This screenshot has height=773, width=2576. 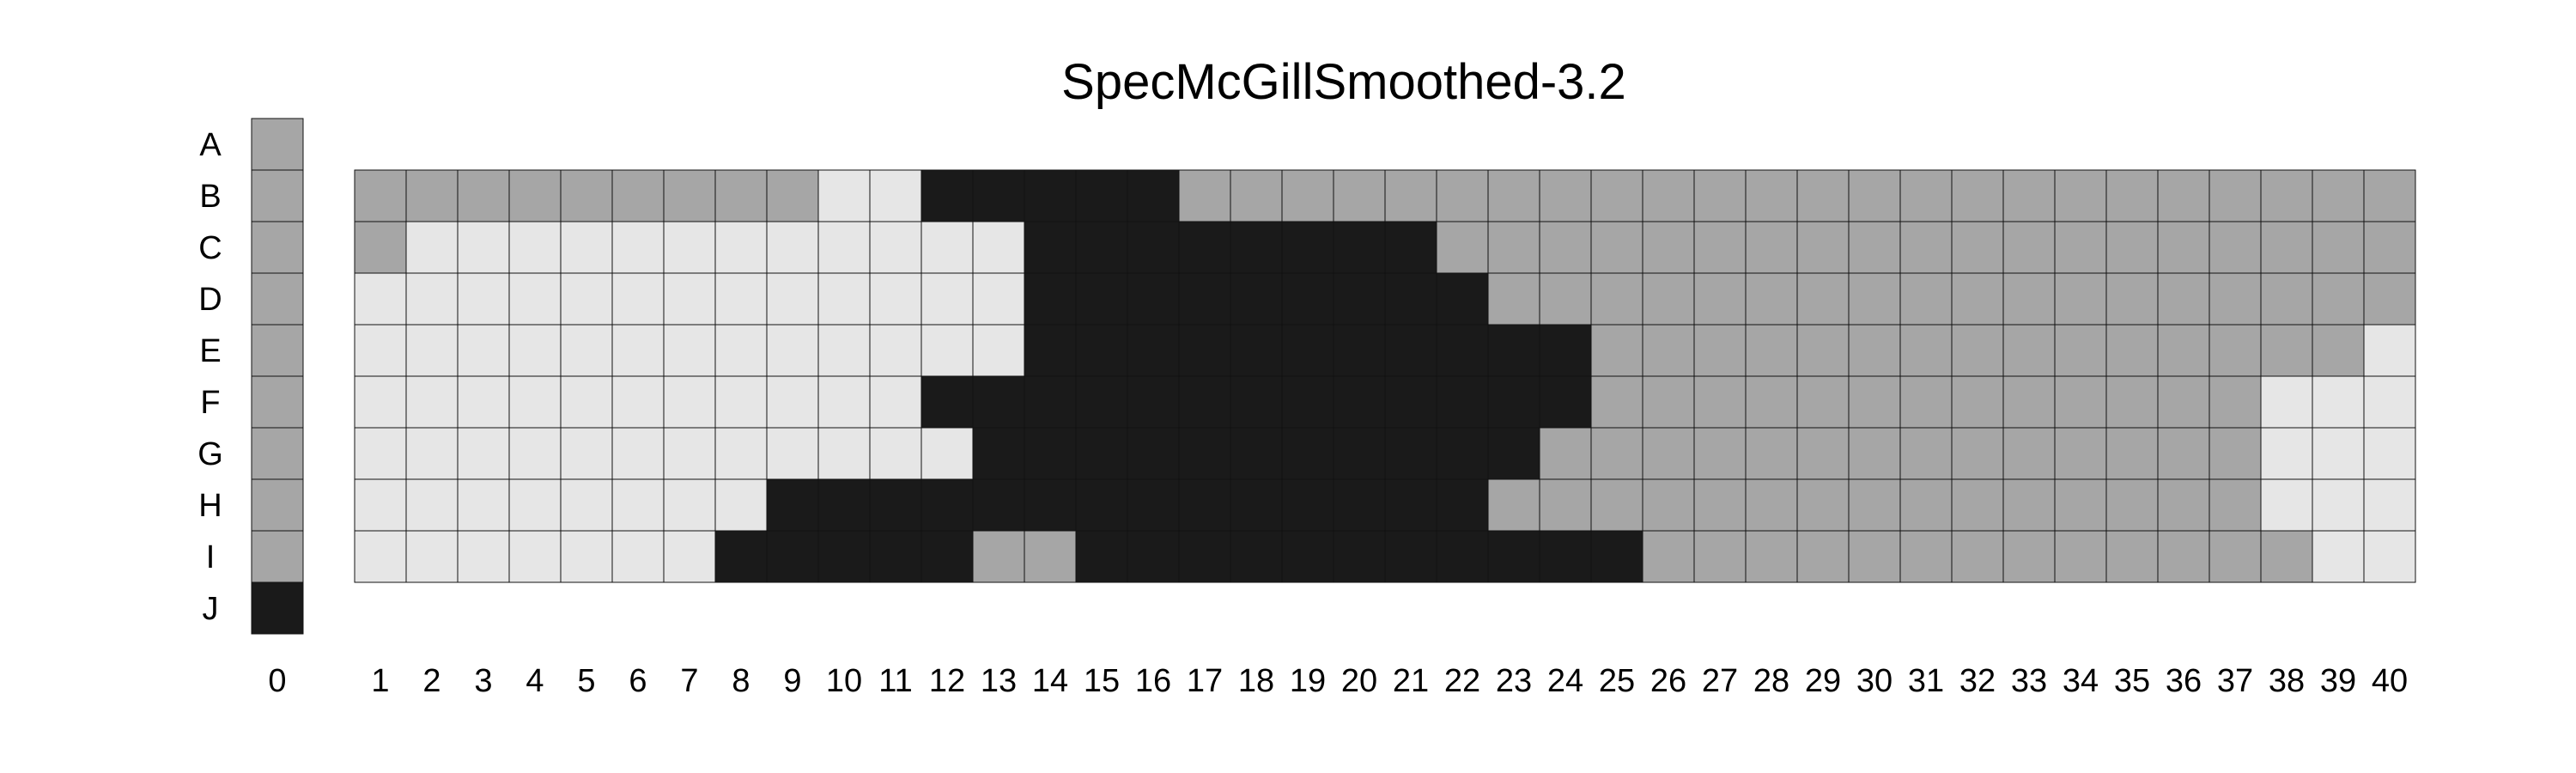 I want to click on col-label-34: 34, so click(x=2081, y=681).